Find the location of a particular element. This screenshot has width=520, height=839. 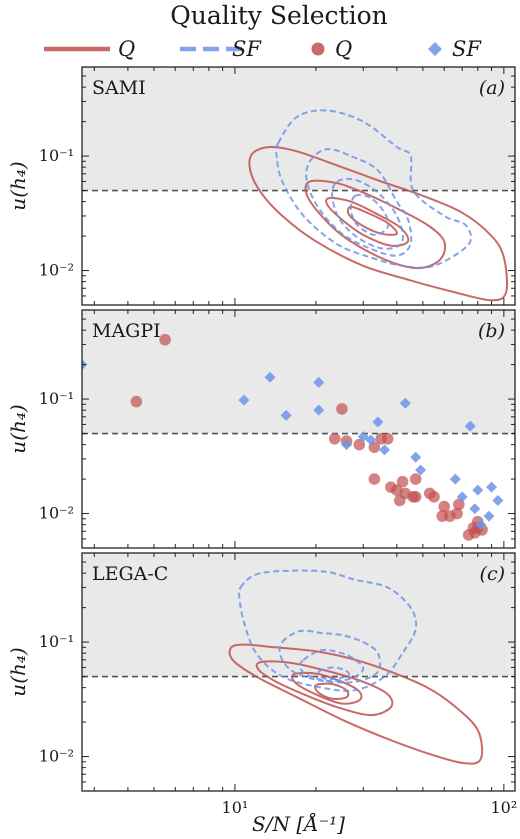

legend-marker-sf is located at coordinates (435, 49).